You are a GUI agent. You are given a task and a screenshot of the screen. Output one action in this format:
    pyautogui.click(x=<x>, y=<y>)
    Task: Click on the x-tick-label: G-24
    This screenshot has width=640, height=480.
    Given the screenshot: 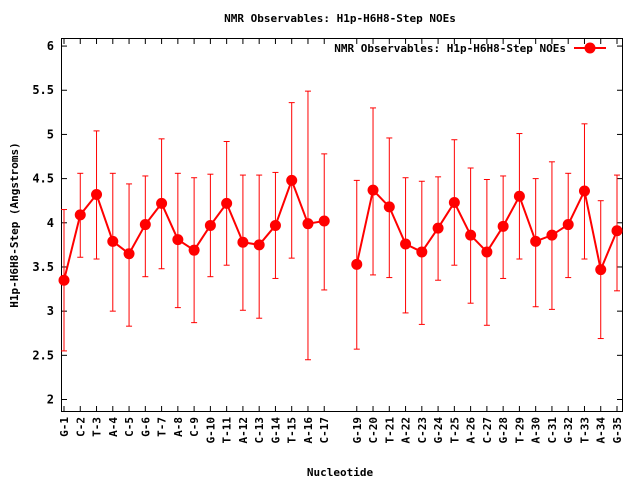 What is the action you would take?
    pyautogui.click(x=438, y=430)
    